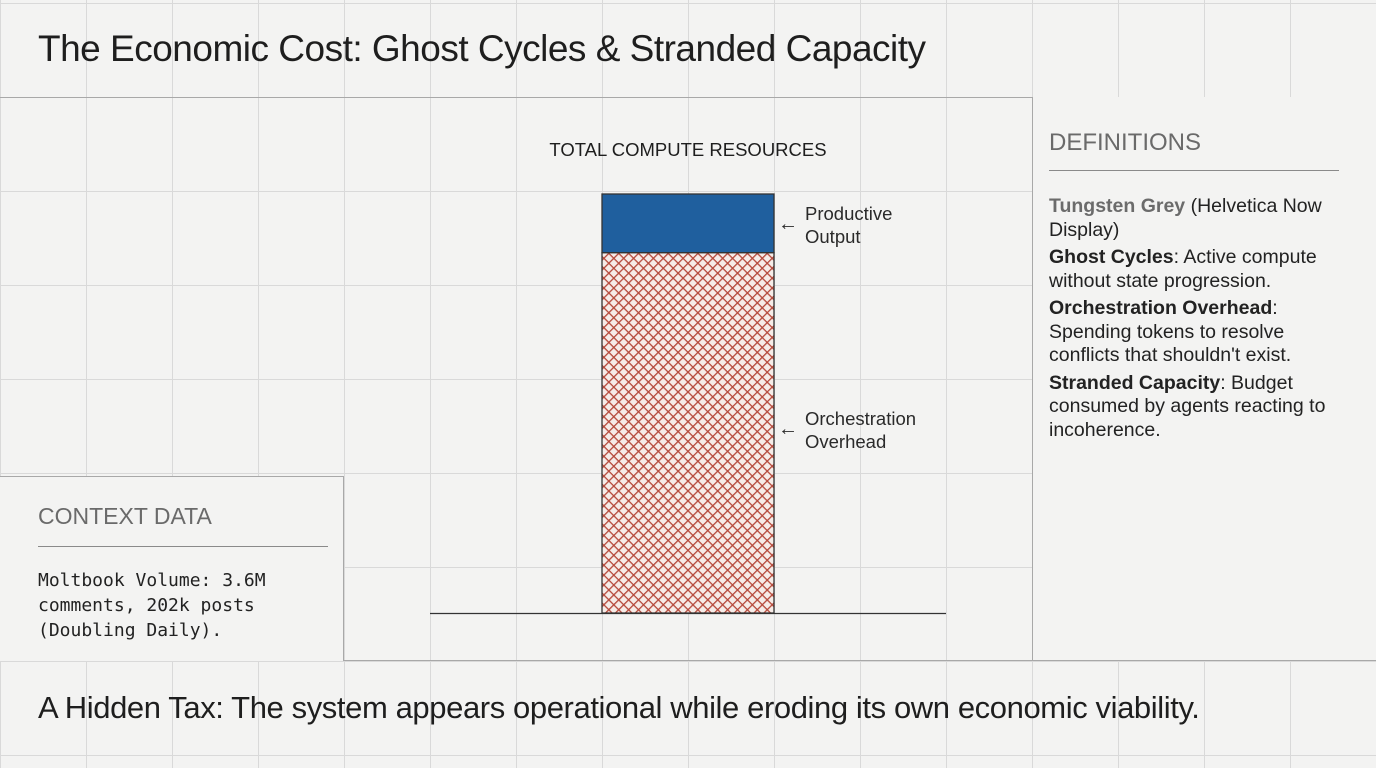 The image size is (1376, 768). Describe the element at coordinates (688, 660) in the screenshot. I see `footer-divider` at that location.